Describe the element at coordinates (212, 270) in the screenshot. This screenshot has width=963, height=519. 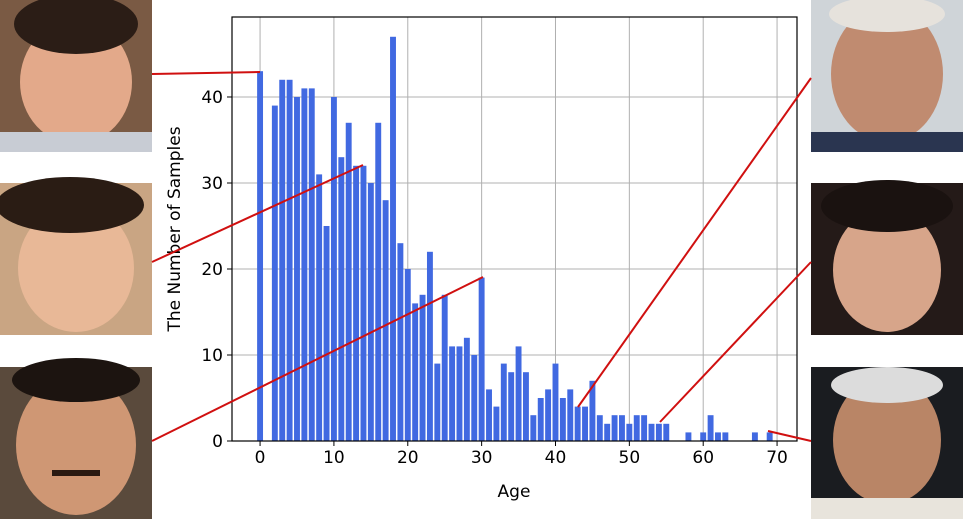
I see `y-tick-label: 20` at that location.